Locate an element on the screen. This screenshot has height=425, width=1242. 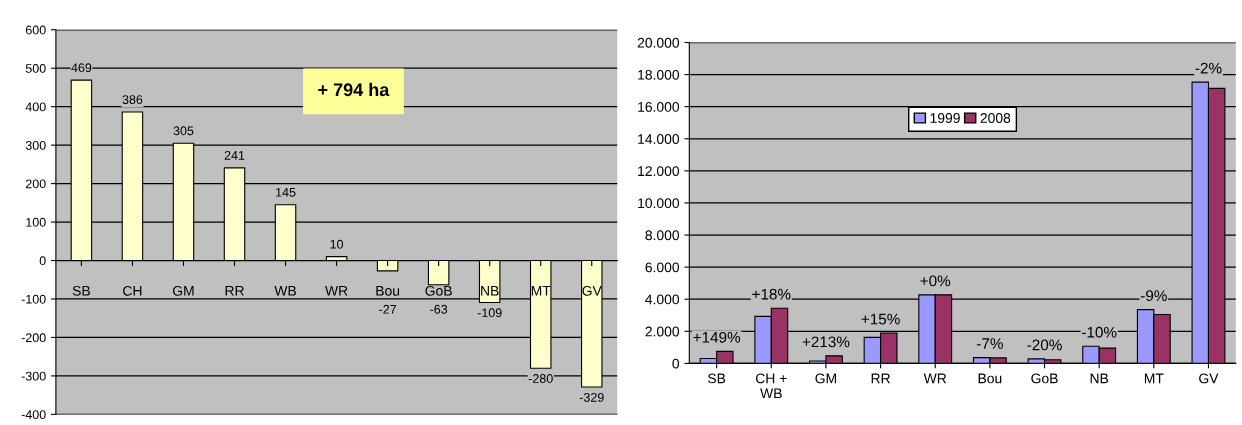
y-tick-label: 500 is located at coordinates (35, 68).